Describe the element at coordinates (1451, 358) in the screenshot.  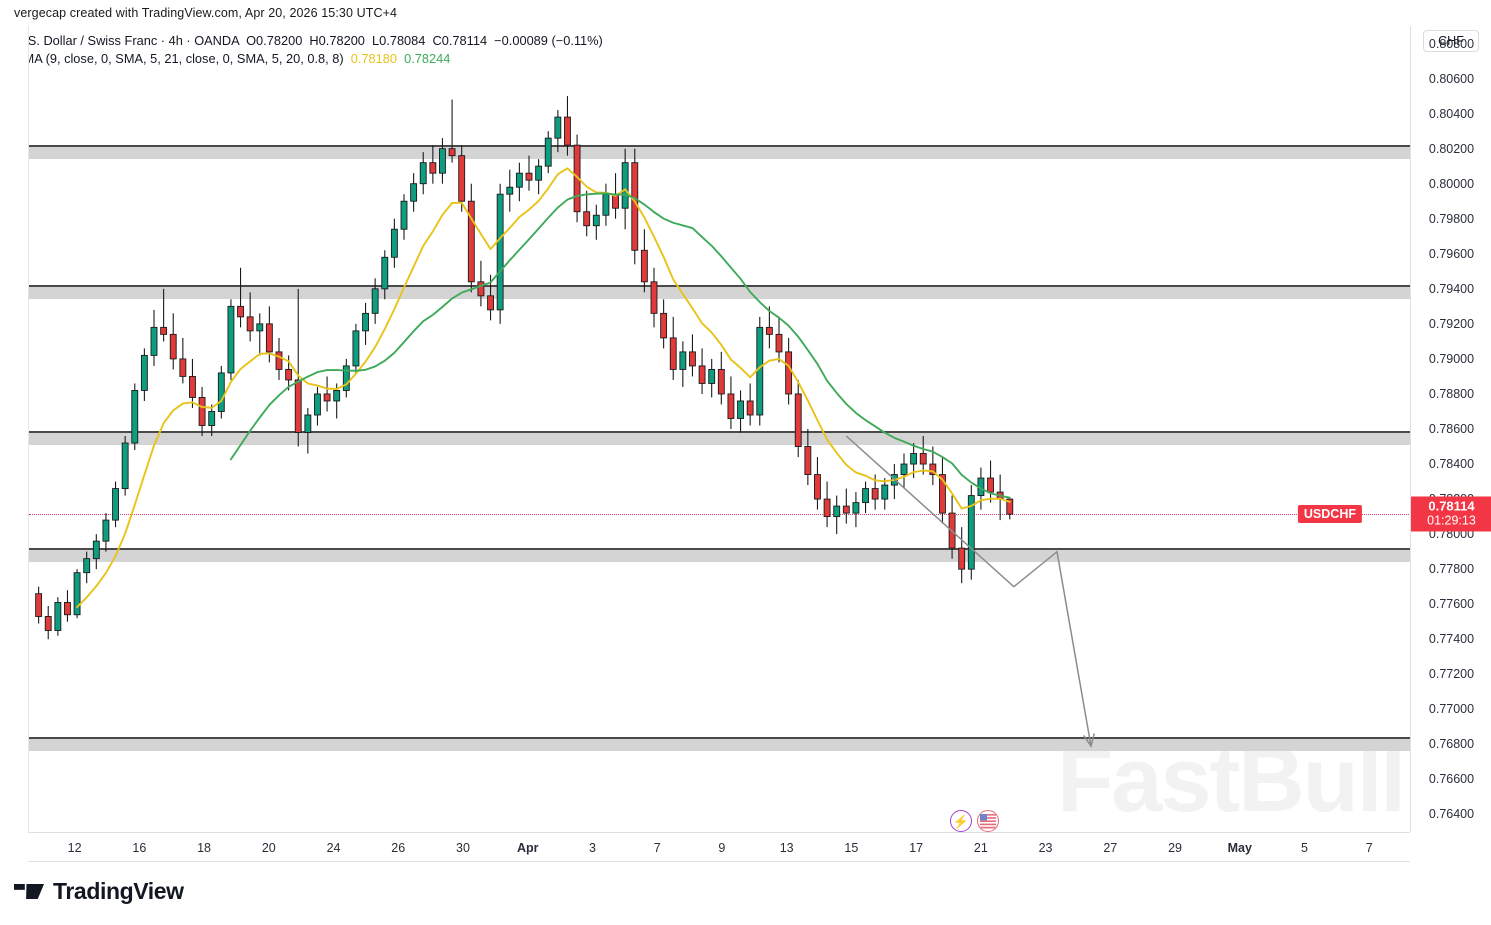
I see `price-tick: 0.79000` at that location.